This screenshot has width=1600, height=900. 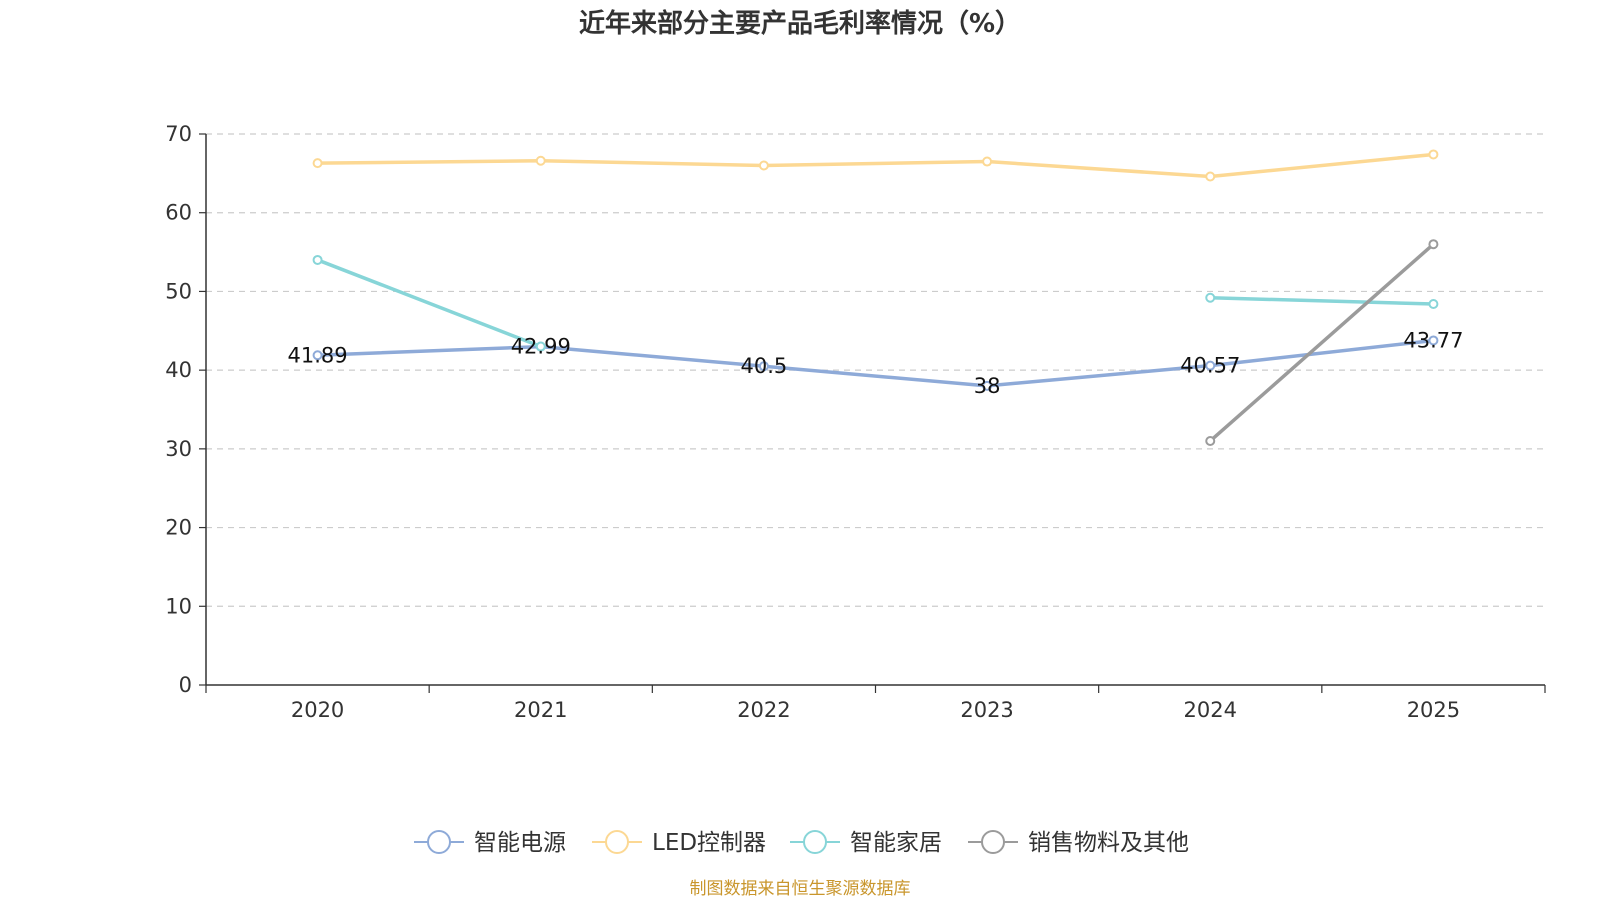 What do you see at coordinates (520, 843) in the screenshot?
I see `legend-label: 智能电源` at bounding box center [520, 843].